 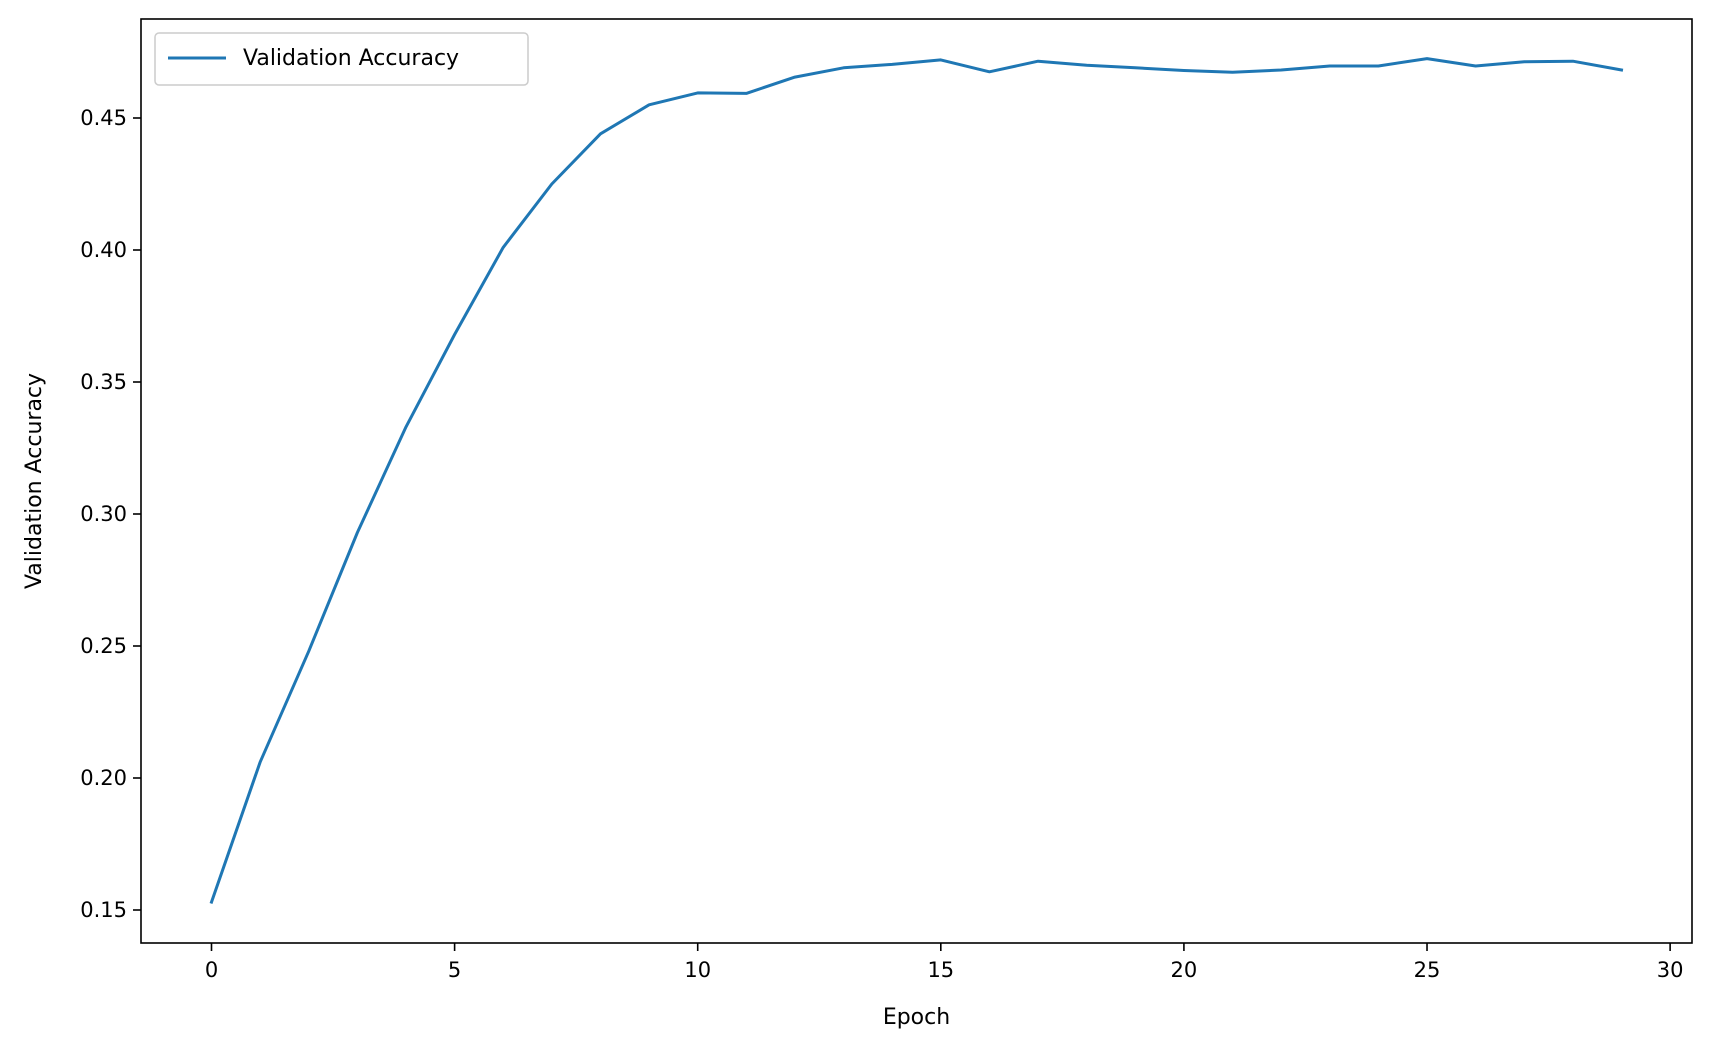 I want to click on legend: Validation Accuracy, so click(x=341, y=59).